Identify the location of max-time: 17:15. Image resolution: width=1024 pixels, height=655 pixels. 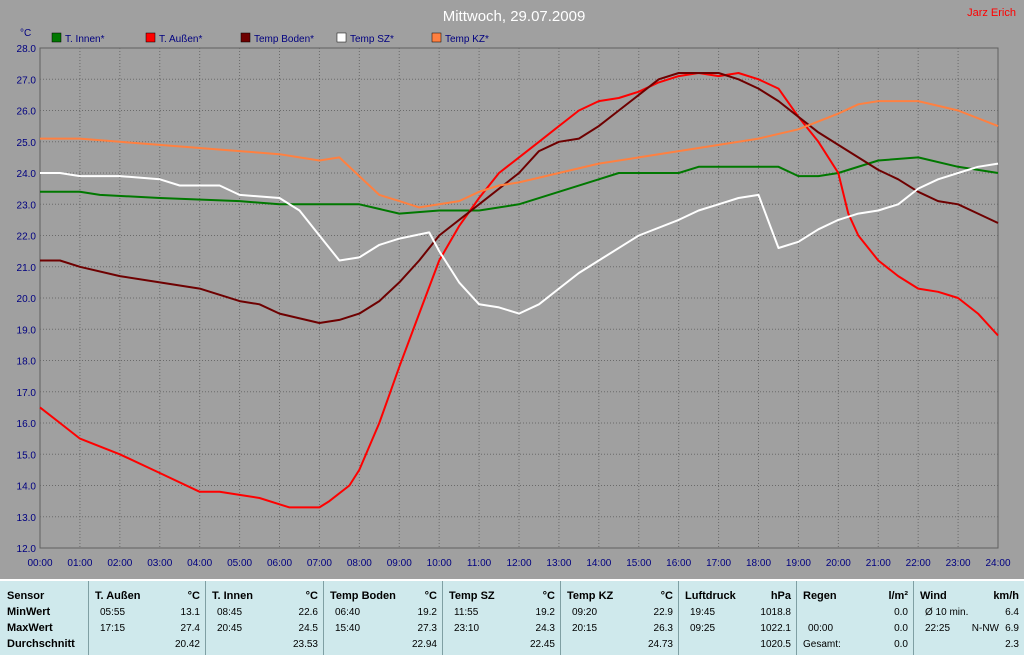
(113, 628).